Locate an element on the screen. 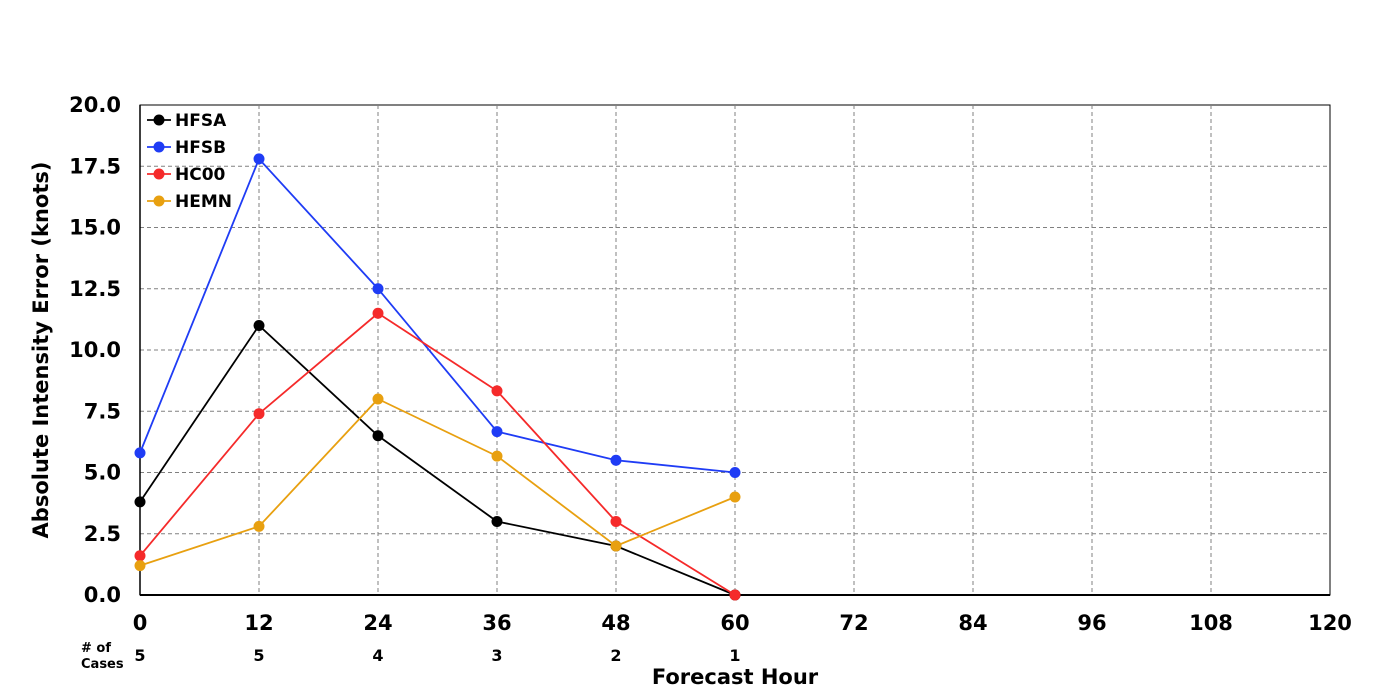 The height and width of the screenshot is (700, 1400). legend-item-hc00: HC00 is located at coordinates (186, 175).